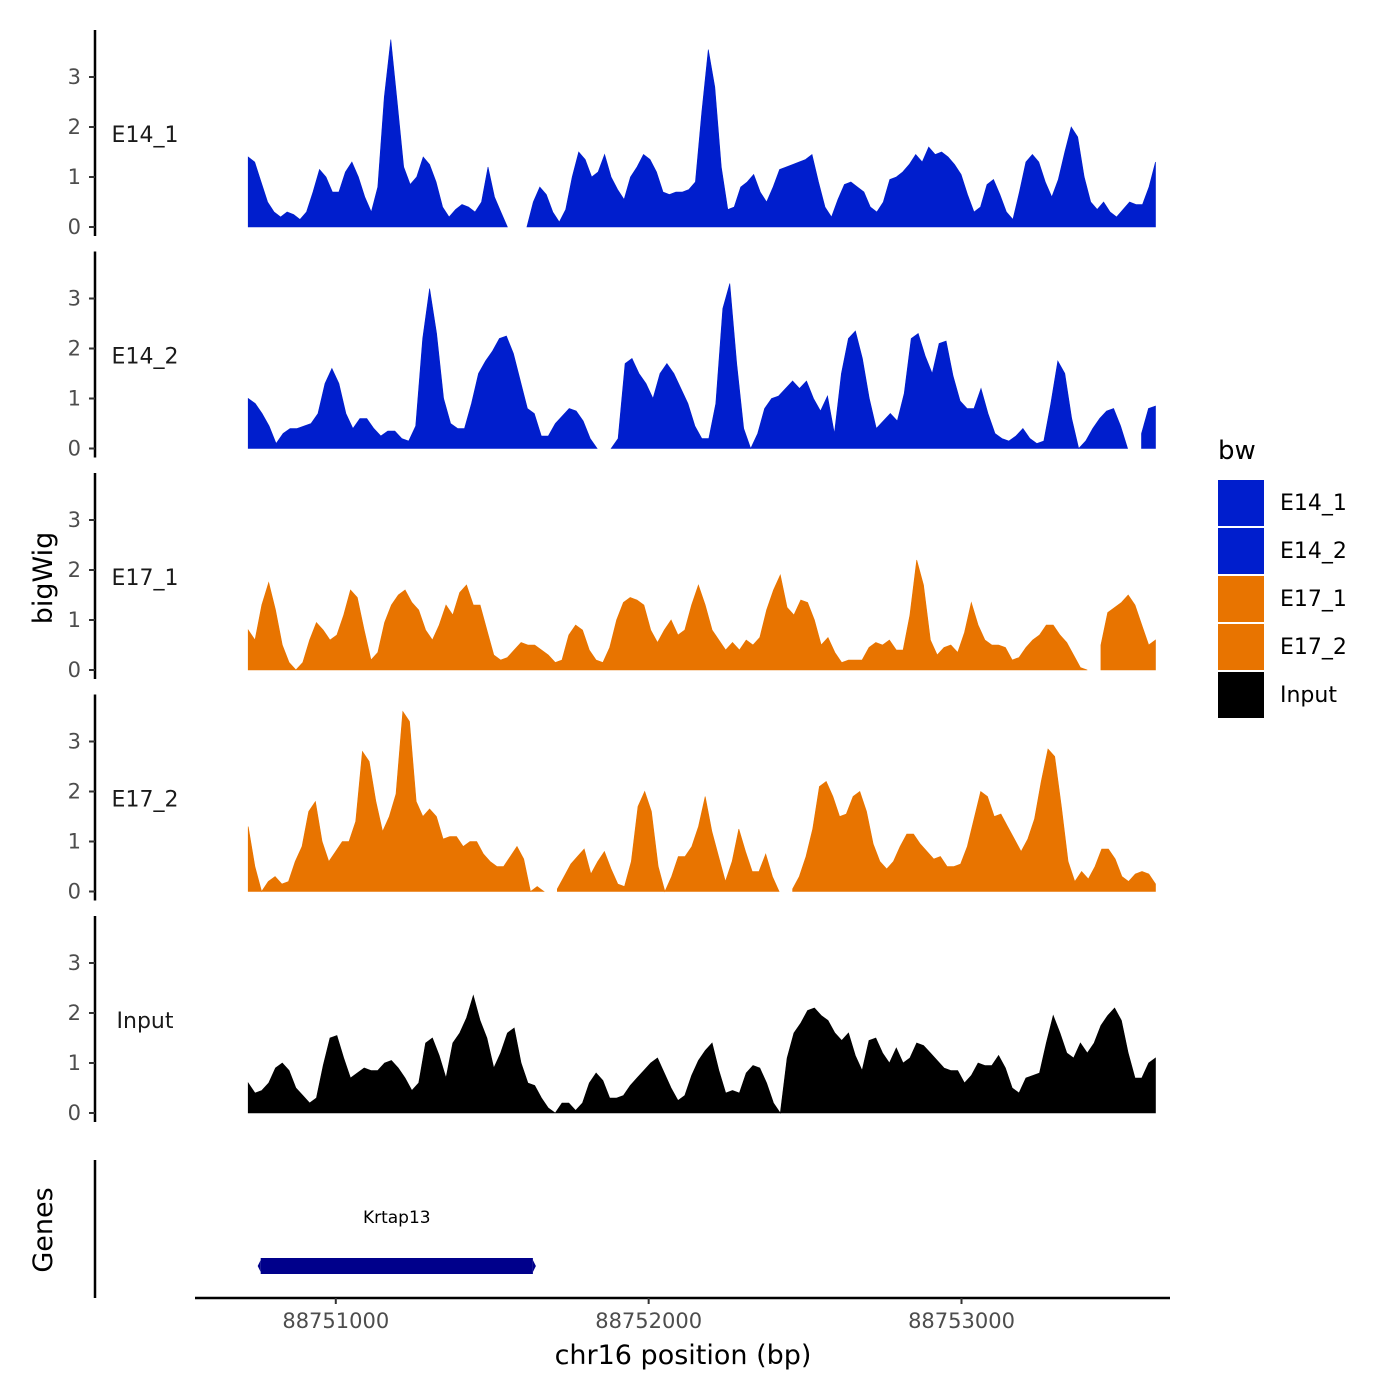 This screenshot has width=1400, height=1400. Describe the element at coordinates (74, 349) in the screenshot. I see `y-tick-label-e14-2-2: 2` at that location.